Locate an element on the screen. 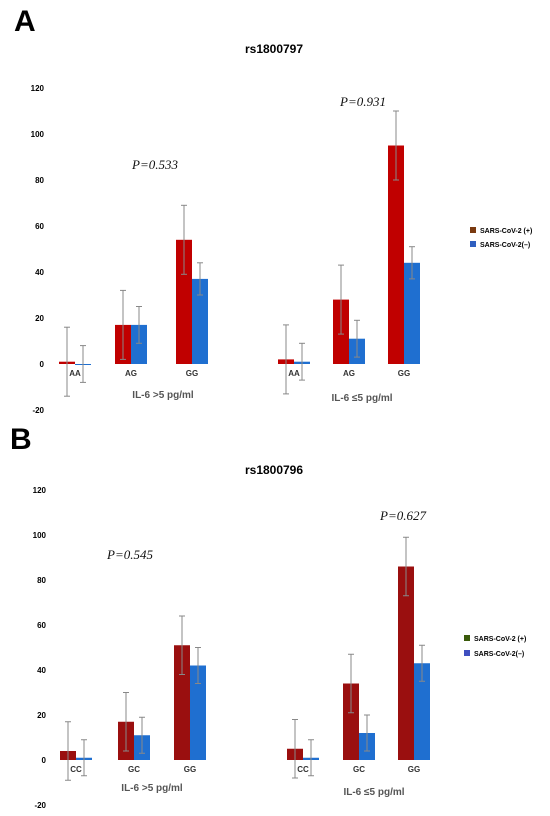  chart-title: rs1800796 is located at coordinates (274, 470).